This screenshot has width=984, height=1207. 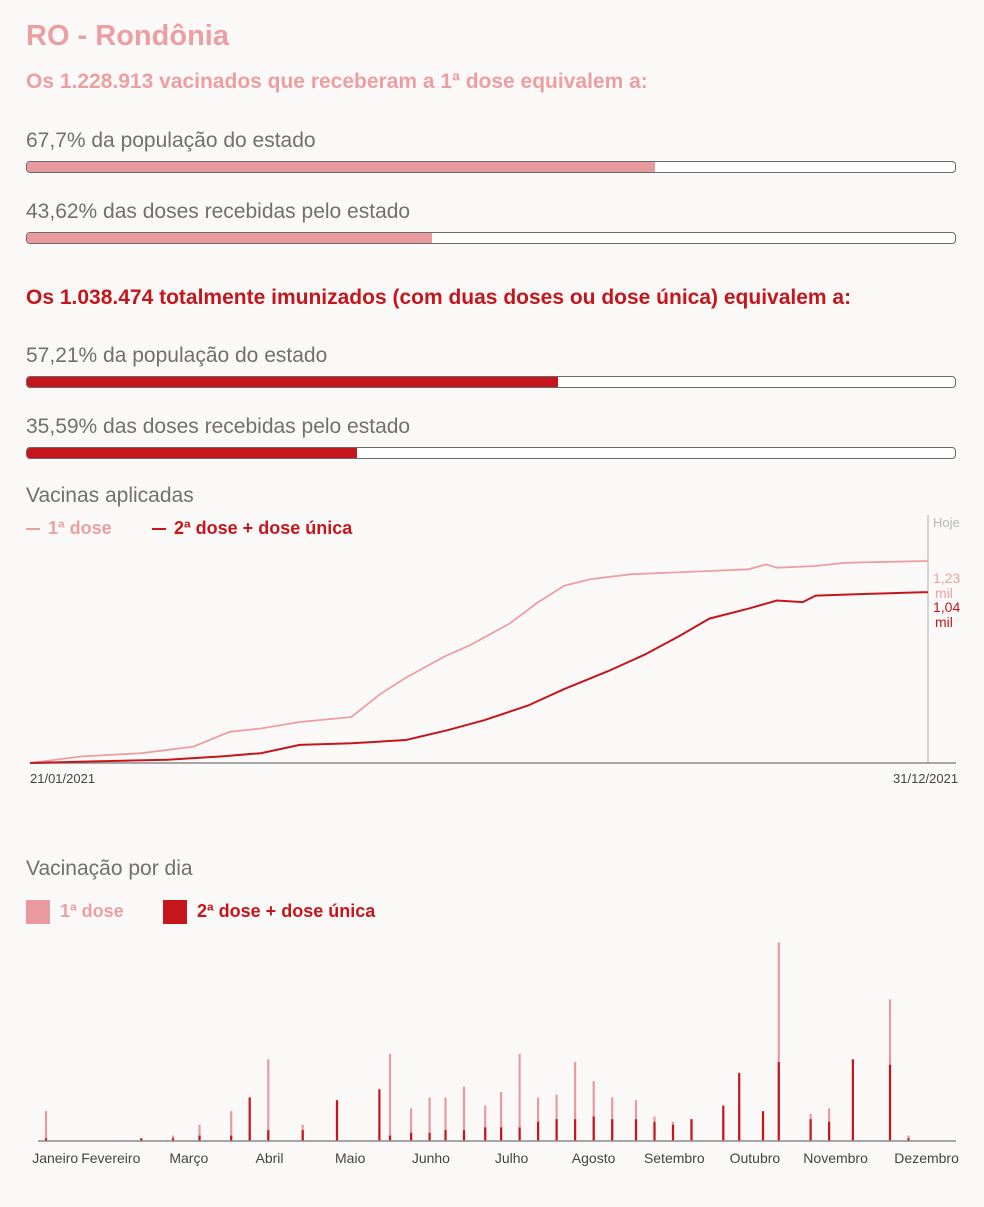 What do you see at coordinates (127, 36) in the screenshot?
I see `page-title: RO - Rondônia` at bounding box center [127, 36].